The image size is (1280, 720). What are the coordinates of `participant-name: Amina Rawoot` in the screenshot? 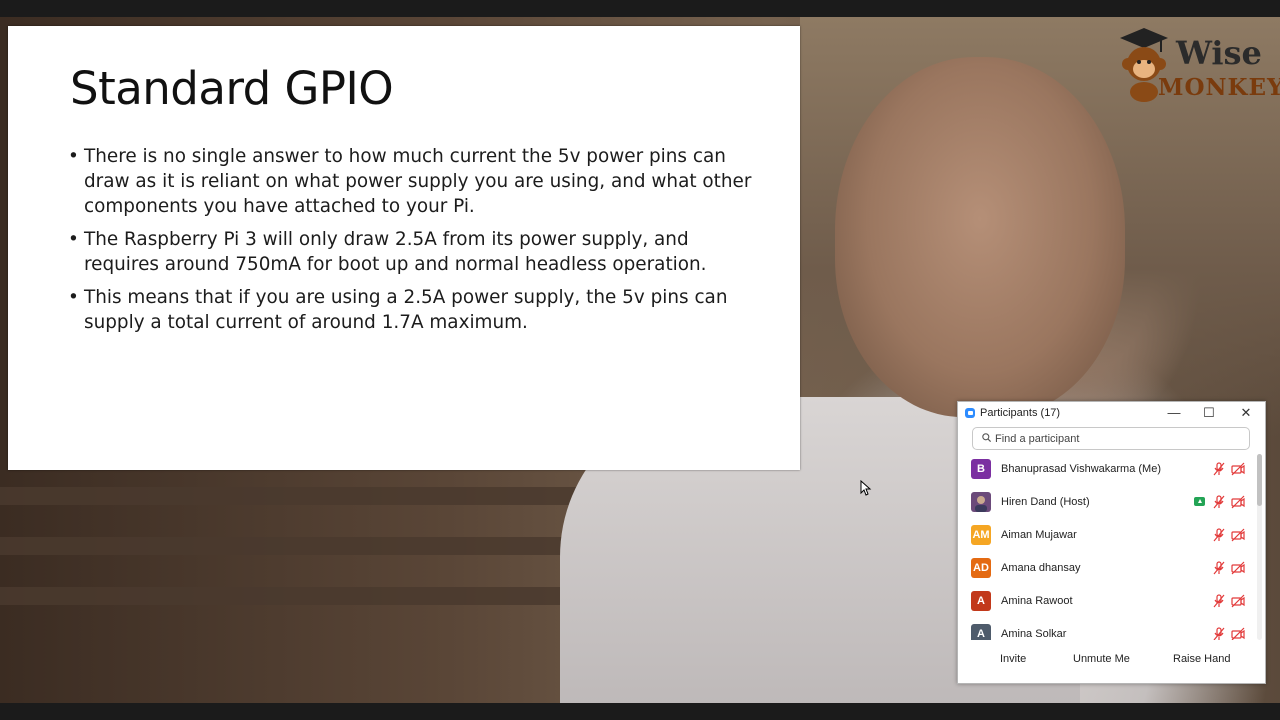 It's located at (1037, 601).